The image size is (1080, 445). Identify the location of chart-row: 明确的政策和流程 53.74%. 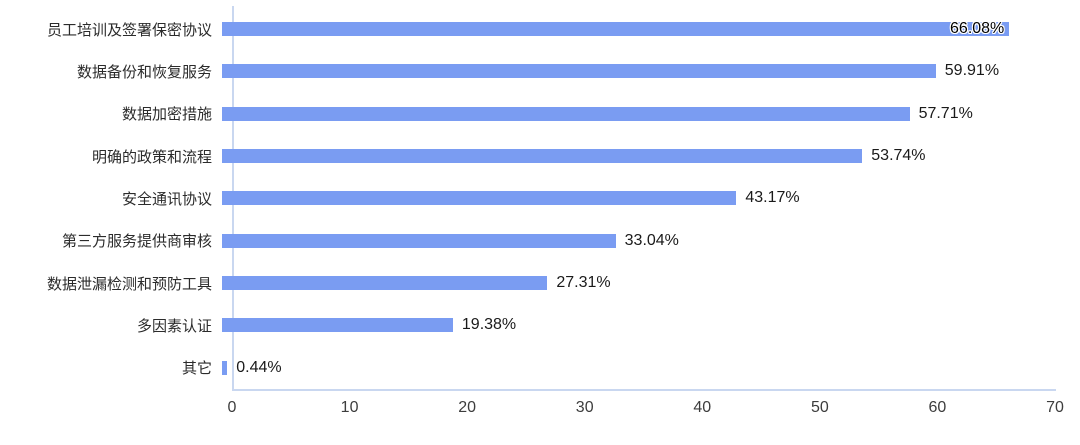
(528, 156).